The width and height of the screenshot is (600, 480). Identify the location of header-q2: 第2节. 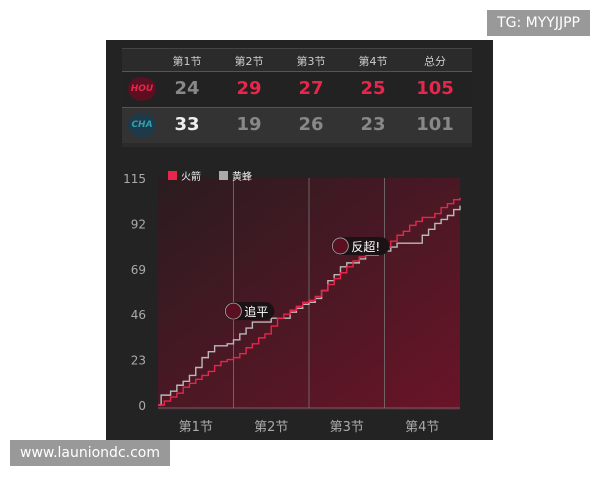
(249, 61).